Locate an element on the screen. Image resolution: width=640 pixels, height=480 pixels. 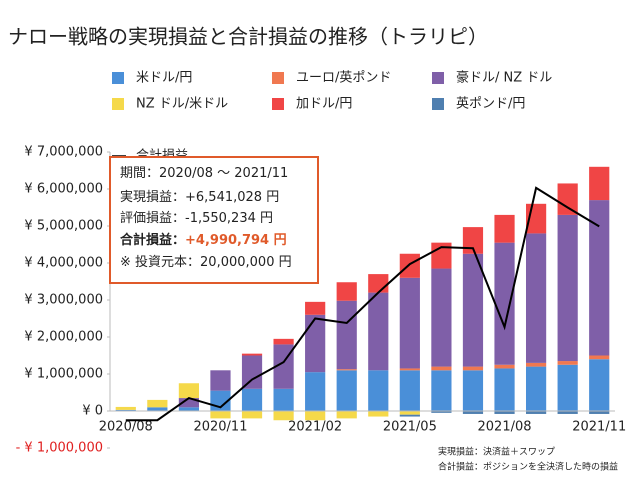
legend-label: 加ドル/円 is located at coordinates (324, 104).